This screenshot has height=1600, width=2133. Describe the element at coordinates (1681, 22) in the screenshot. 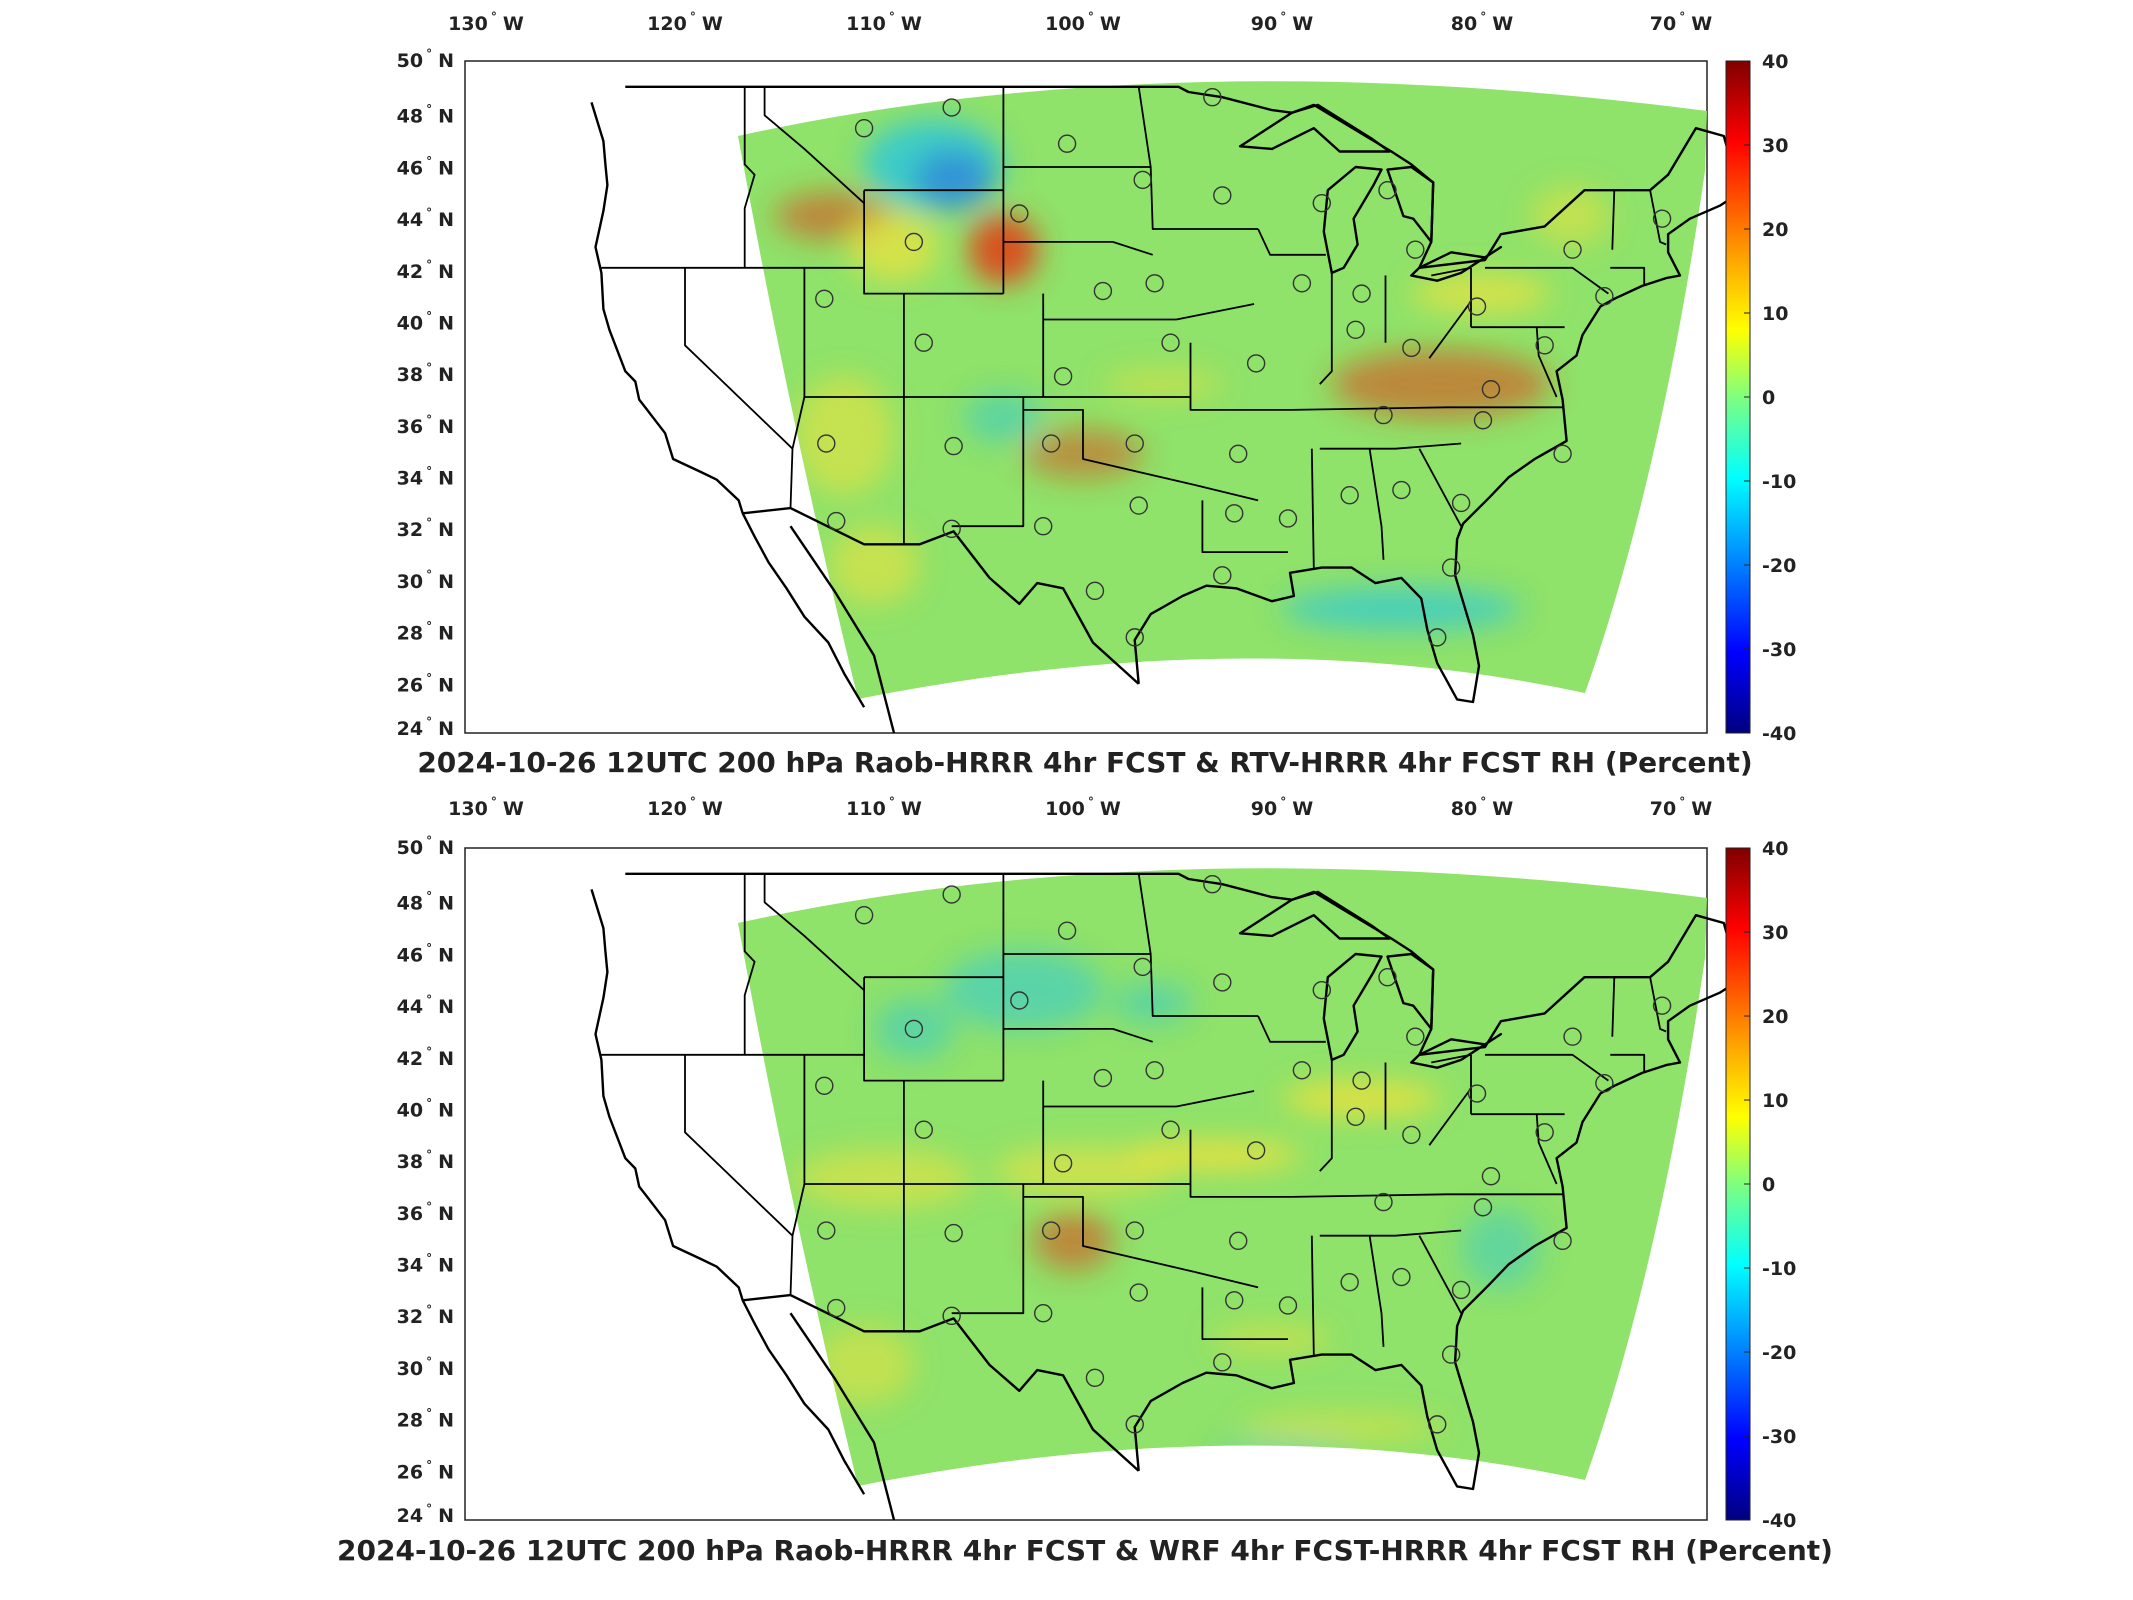

I see `lon-tick-label: 70 ° W` at that location.